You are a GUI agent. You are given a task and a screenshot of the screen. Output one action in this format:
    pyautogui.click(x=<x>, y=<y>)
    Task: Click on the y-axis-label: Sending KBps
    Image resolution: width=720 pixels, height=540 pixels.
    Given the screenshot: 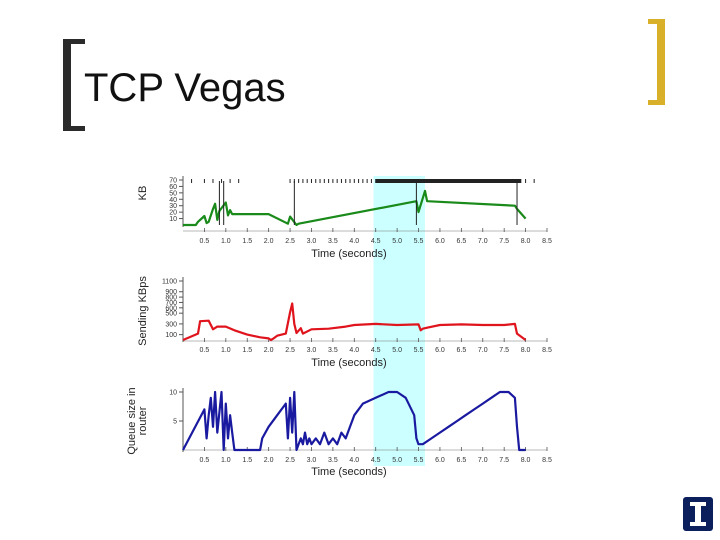 What is the action you would take?
    pyautogui.click(x=143, y=311)
    